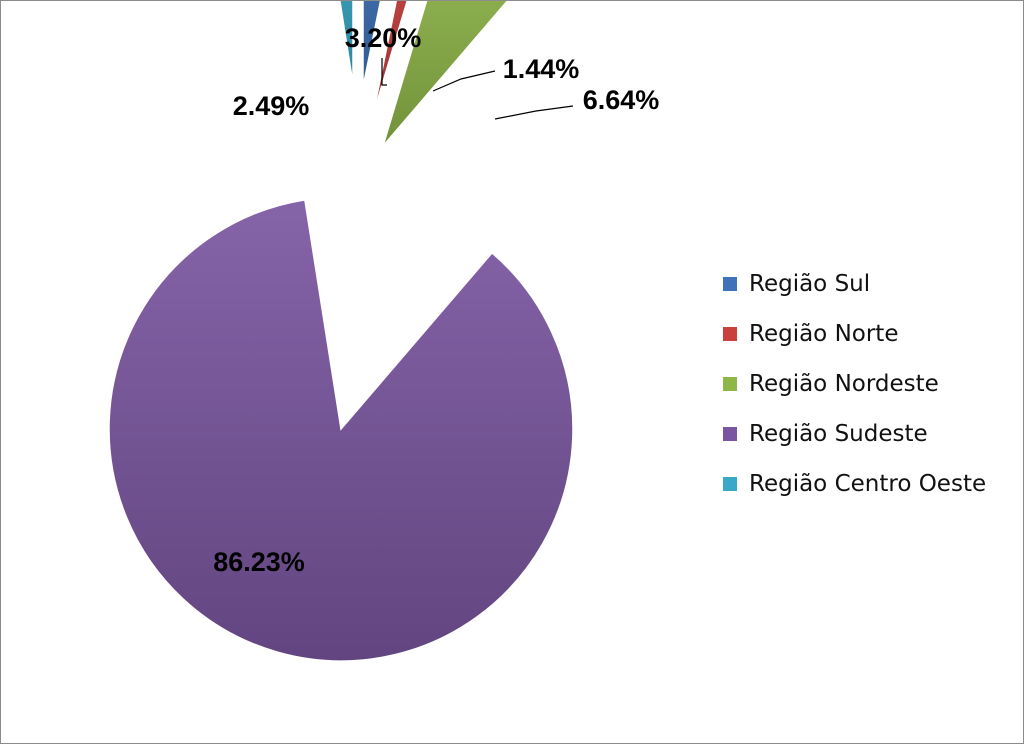  I want to click on legend-label-sudeste: Região Sudeste, so click(838, 434).